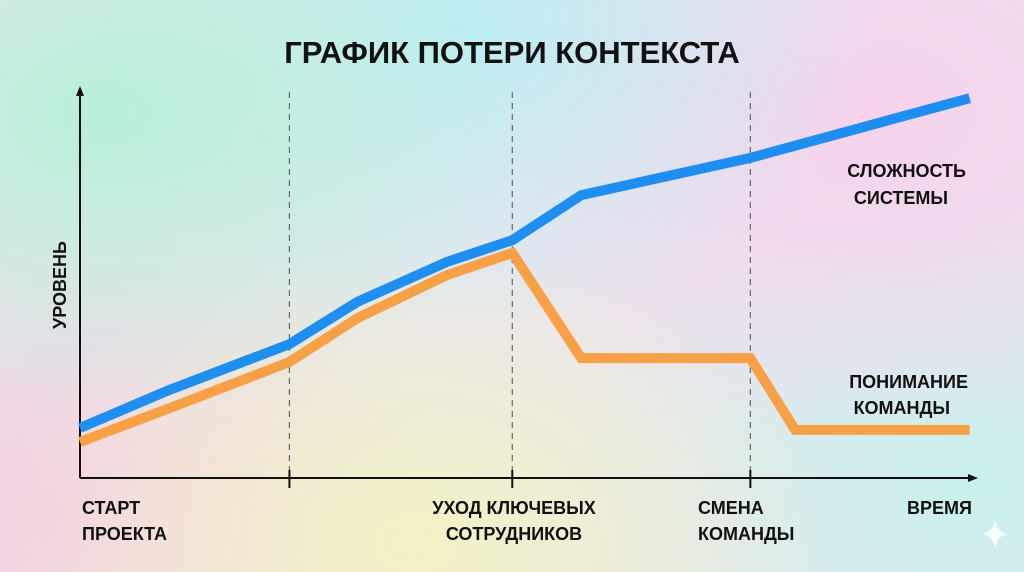 Image resolution: width=1024 pixels, height=572 pixels. I want to click on series-label: ПОНИМАНИЕ, so click(908, 382).